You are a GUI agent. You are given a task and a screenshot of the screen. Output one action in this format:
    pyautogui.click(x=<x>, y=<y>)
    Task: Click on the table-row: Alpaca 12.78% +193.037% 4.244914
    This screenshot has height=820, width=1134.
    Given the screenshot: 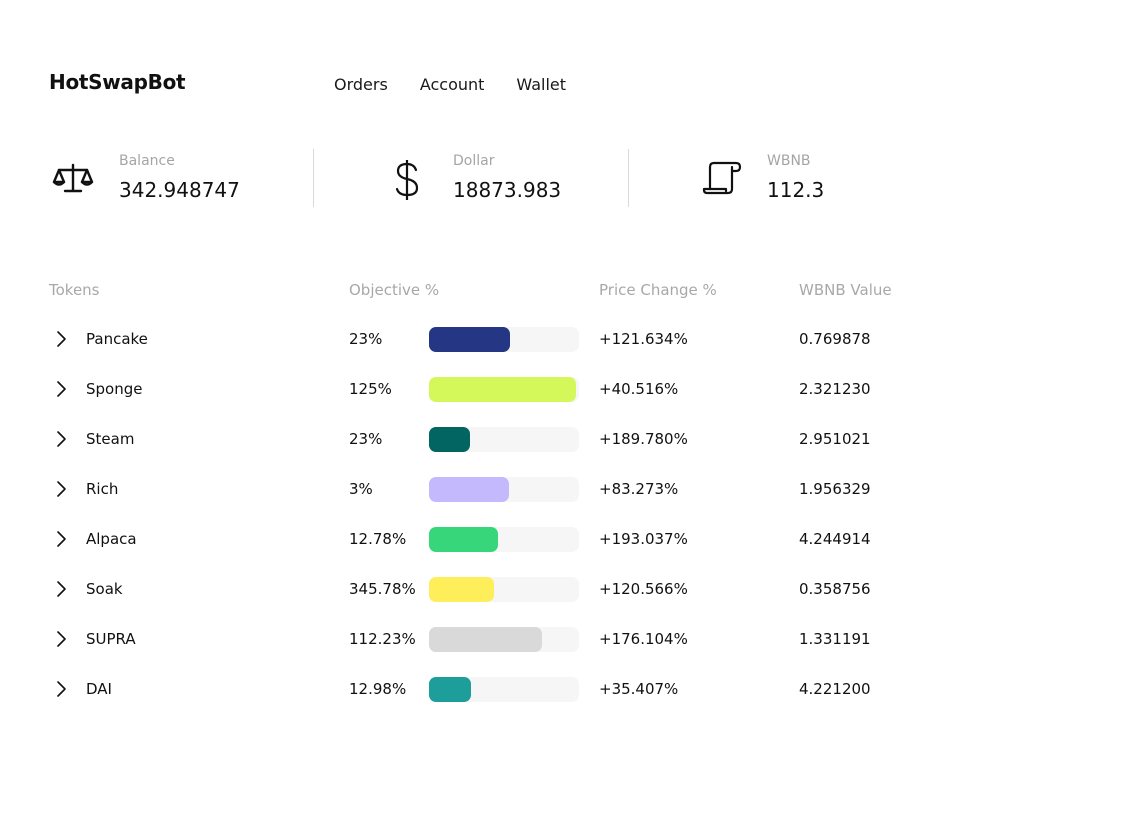 What is the action you would take?
    pyautogui.click(x=567, y=539)
    